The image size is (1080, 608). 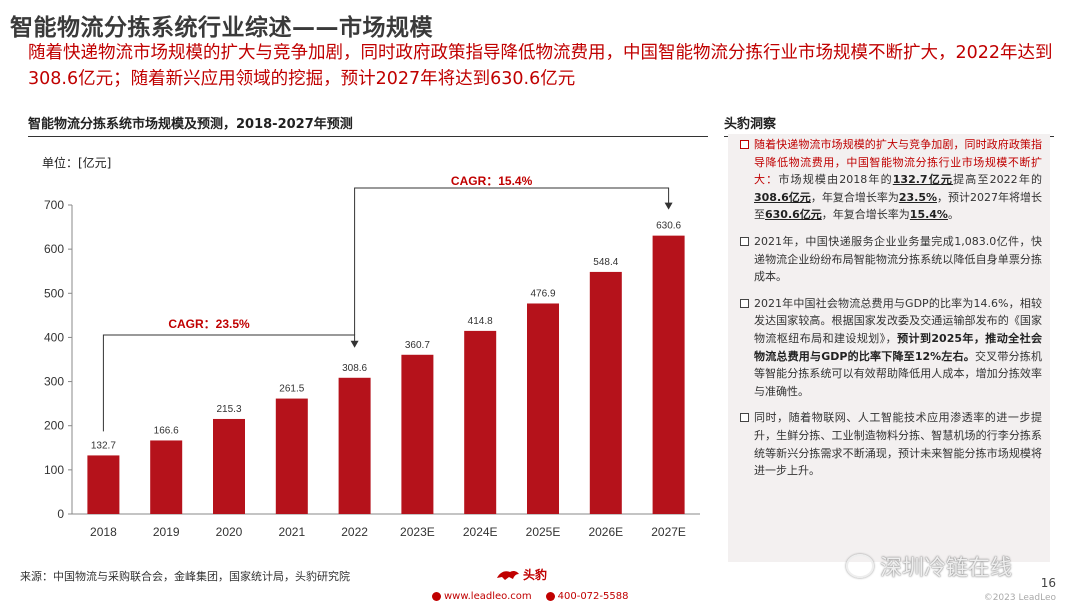 I want to click on x-tick-label: 2027E, so click(x=668, y=532).